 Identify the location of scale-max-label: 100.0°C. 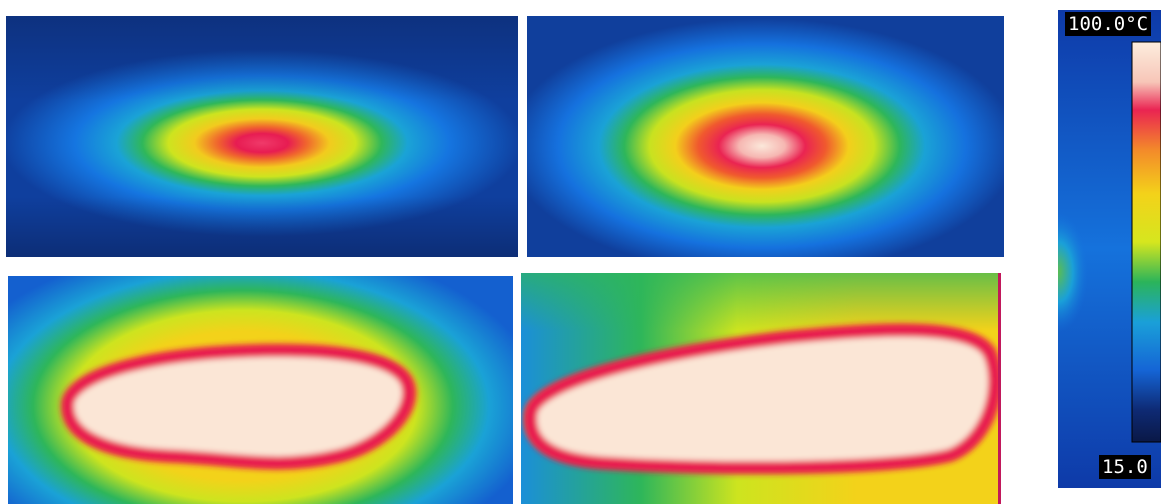
(1108, 24).